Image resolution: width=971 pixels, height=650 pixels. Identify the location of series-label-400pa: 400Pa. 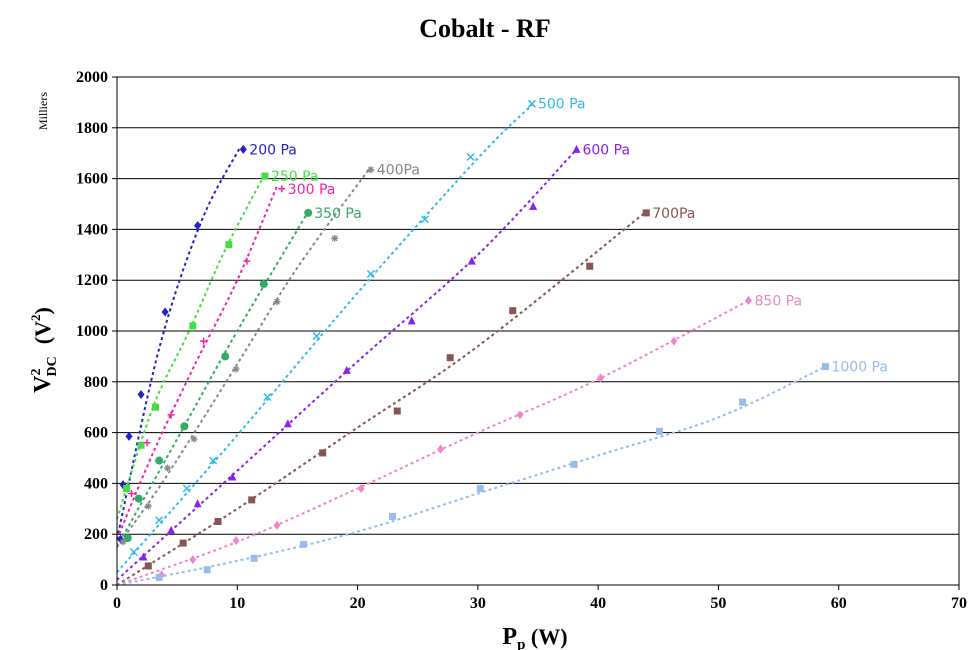
(398, 171).